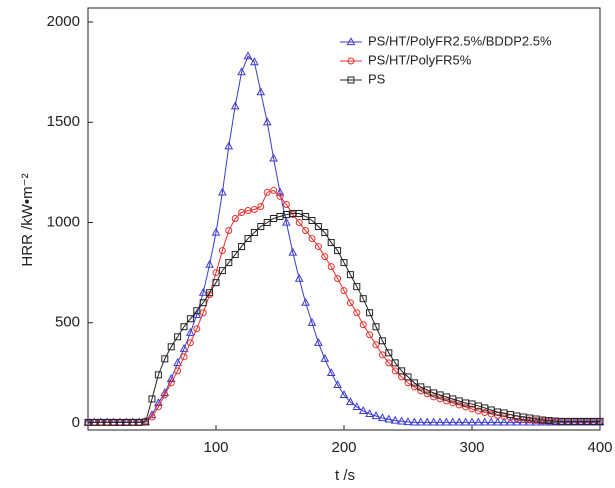 This screenshot has width=615, height=488. I want to click on y-tick-label: 1000, so click(63, 221).